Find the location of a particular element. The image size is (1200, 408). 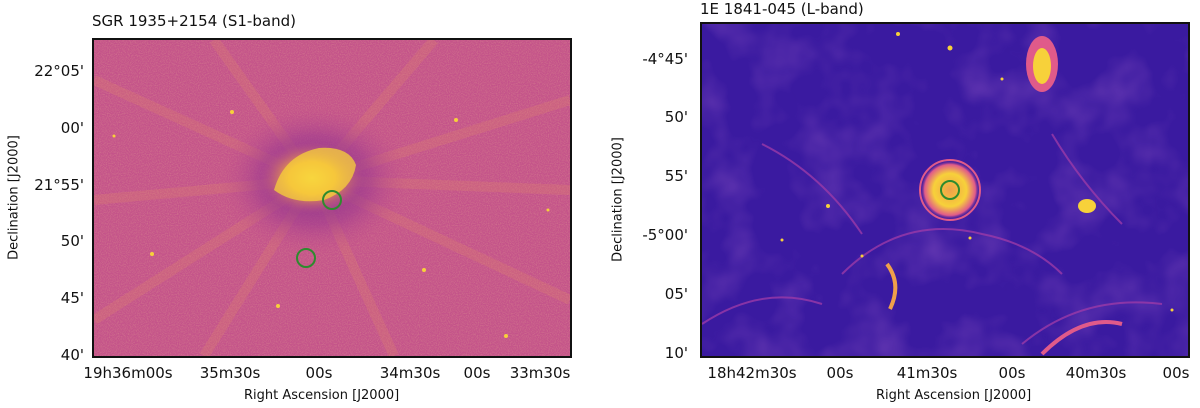

right-xtick: 40m30s is located at coordinates (1096, 373).